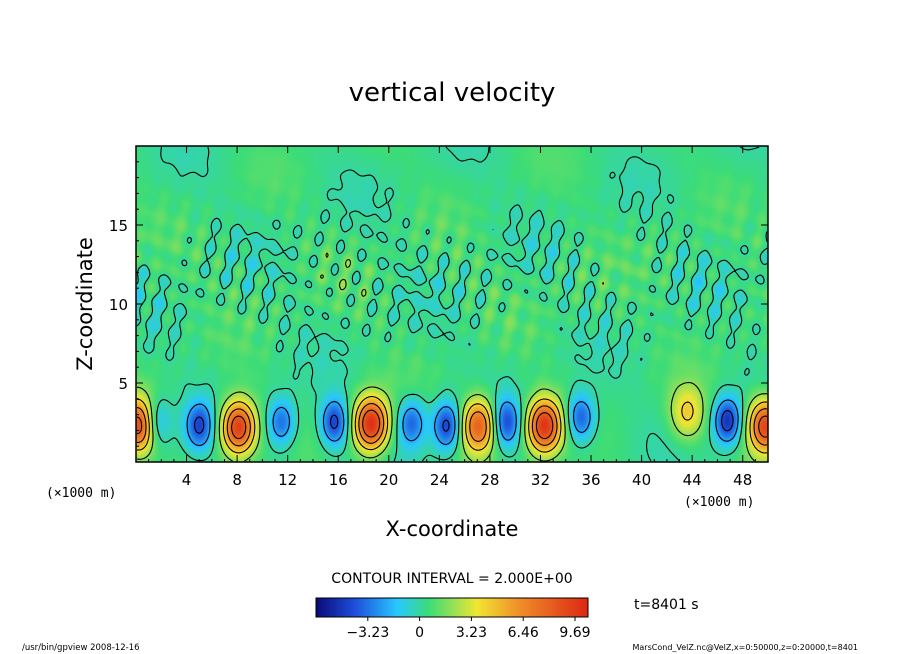 This screenshot has width=904, height=654. I want to click on time-label: t=8401 s, so click(666, 605).